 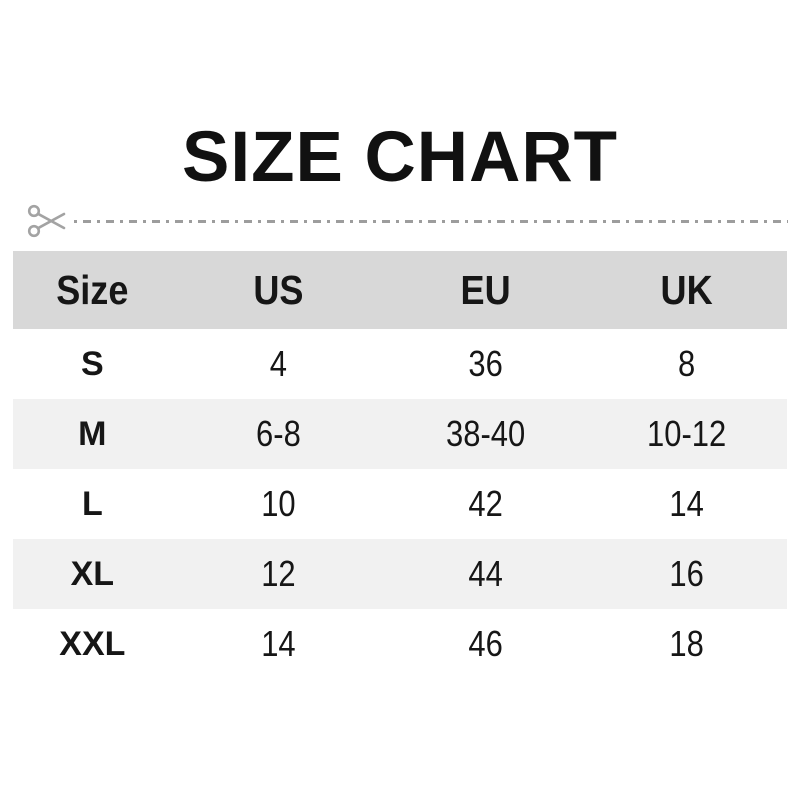 I want to click on size-label-cell: S, so click(x=92, y=363).